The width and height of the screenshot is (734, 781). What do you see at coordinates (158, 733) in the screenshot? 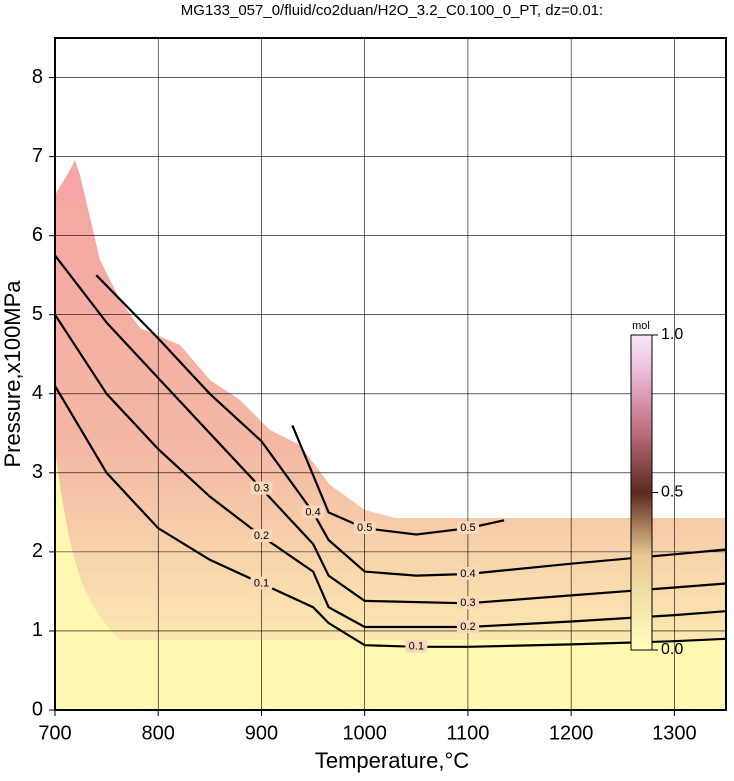
I see `x-tick-label: 800` at bounding box center [158, 733].